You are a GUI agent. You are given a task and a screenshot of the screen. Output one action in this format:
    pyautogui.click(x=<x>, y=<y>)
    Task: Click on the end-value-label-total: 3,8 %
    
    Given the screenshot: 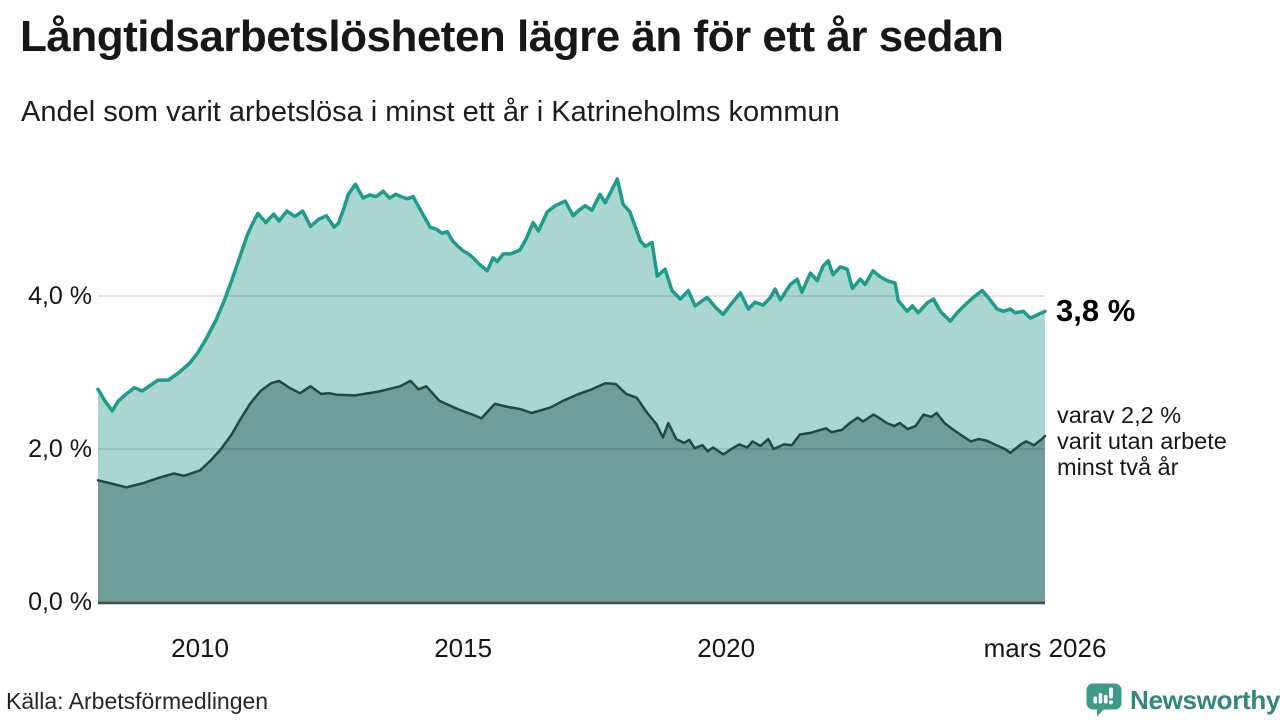 What is the action you would take?
    pyautogui.click(x=1096, y=310)
    